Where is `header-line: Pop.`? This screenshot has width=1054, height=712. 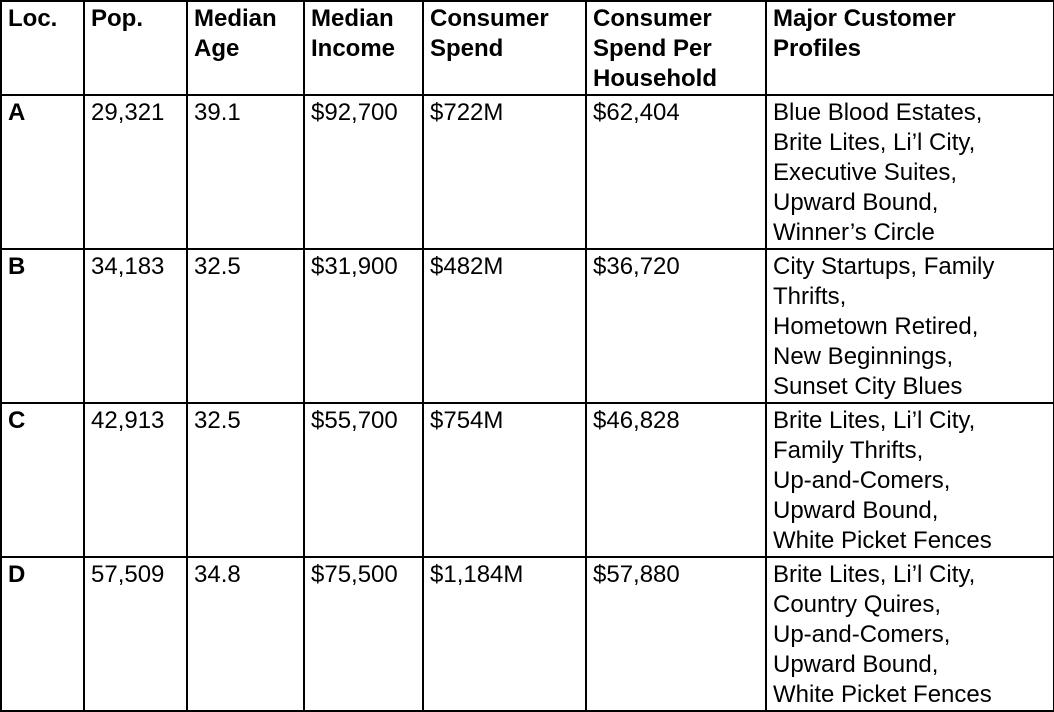
header-line: Pop. is located at coordinates (117, 18).